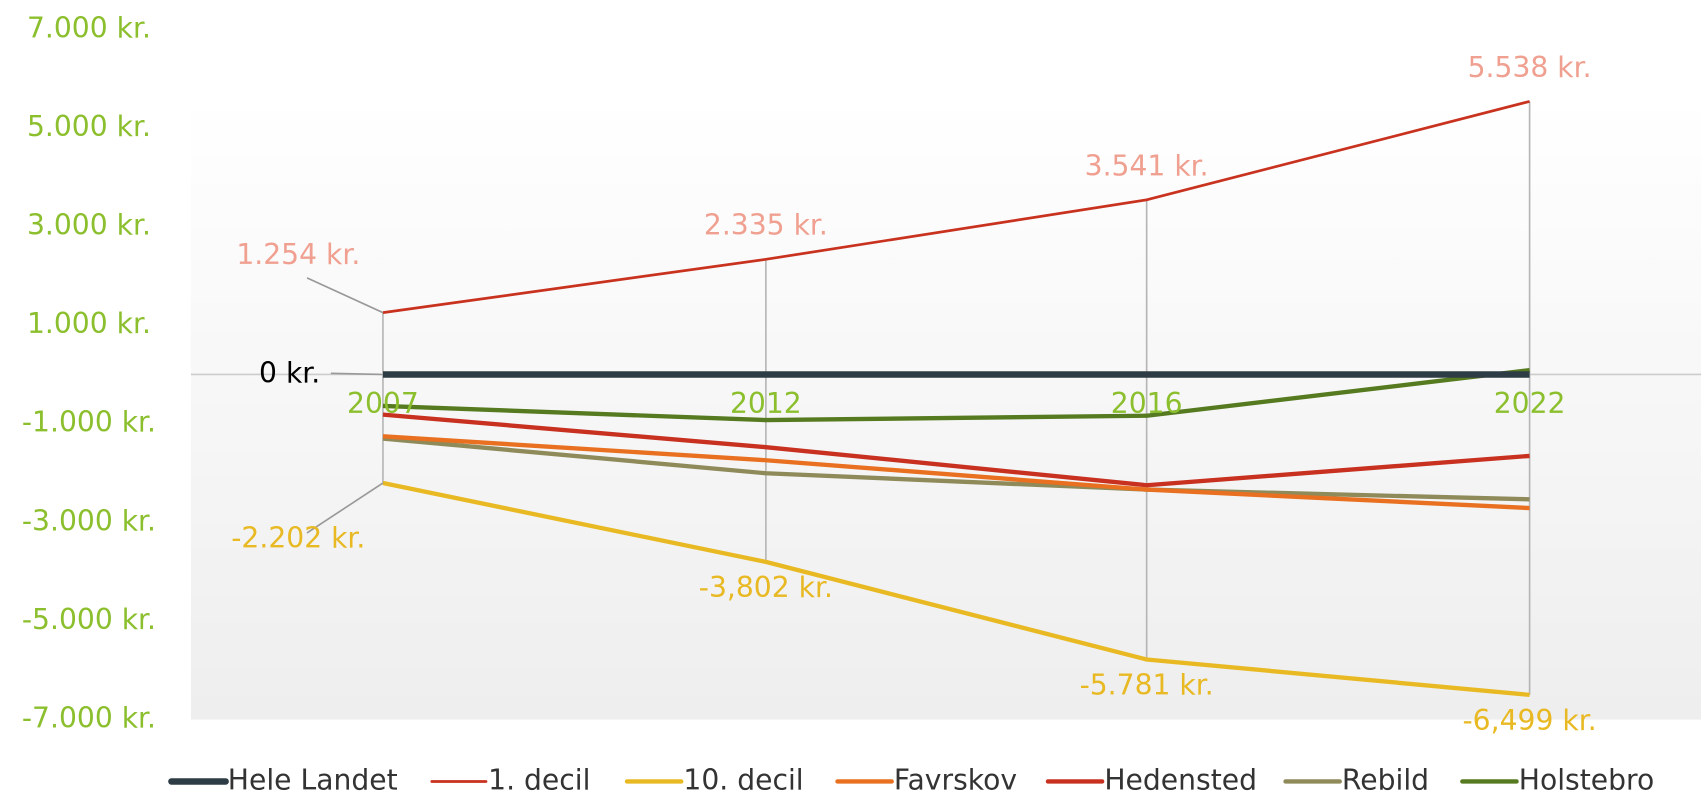 This screenshot has height=801, width=1701. Describe the element at coordinates (89, 27) in the screenshot. I see `y-tick-label: 7.000 kr.` at that location.